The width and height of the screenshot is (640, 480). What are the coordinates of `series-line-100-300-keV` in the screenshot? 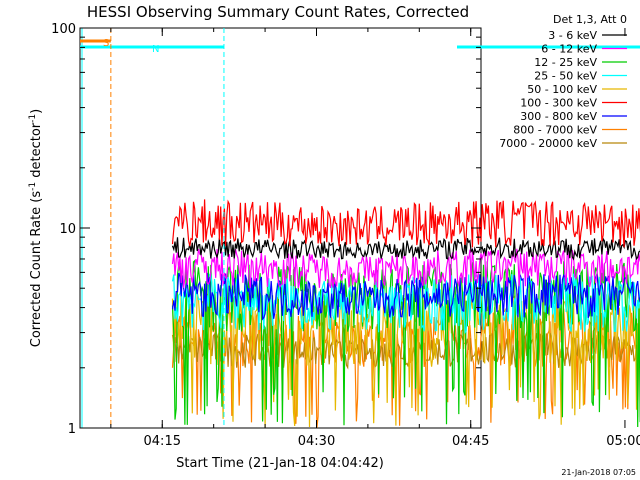 It's located at (405, 223).